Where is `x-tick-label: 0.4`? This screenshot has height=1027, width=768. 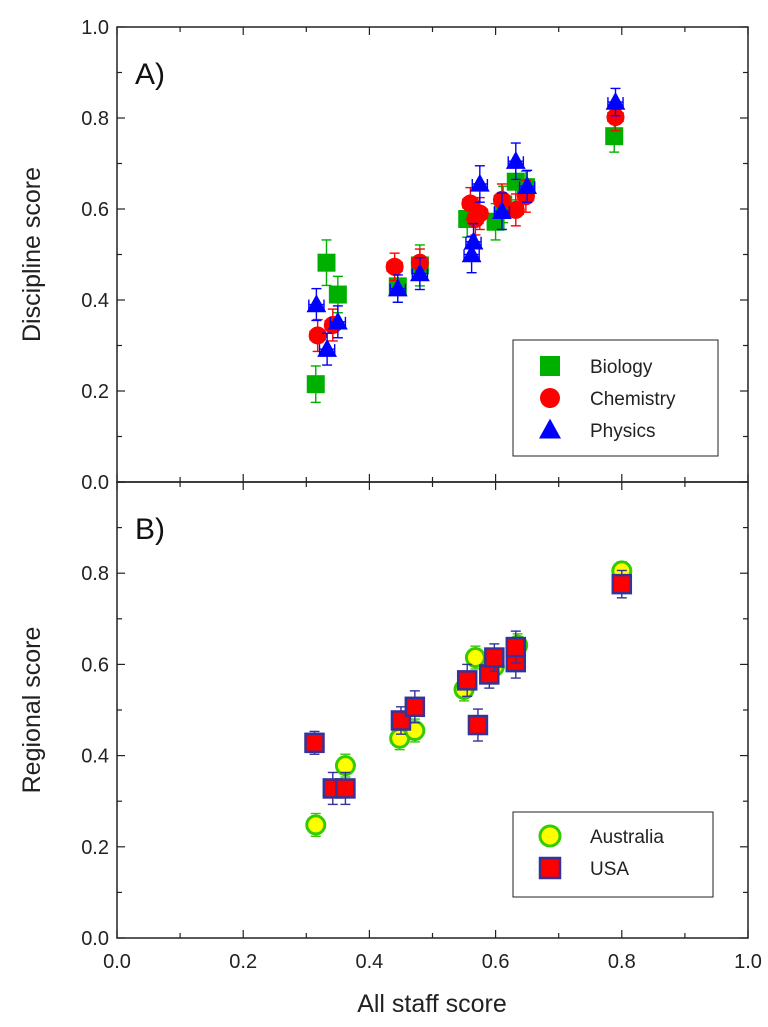 x-tick-label: 0.4 is located at coordinates (369, 962).